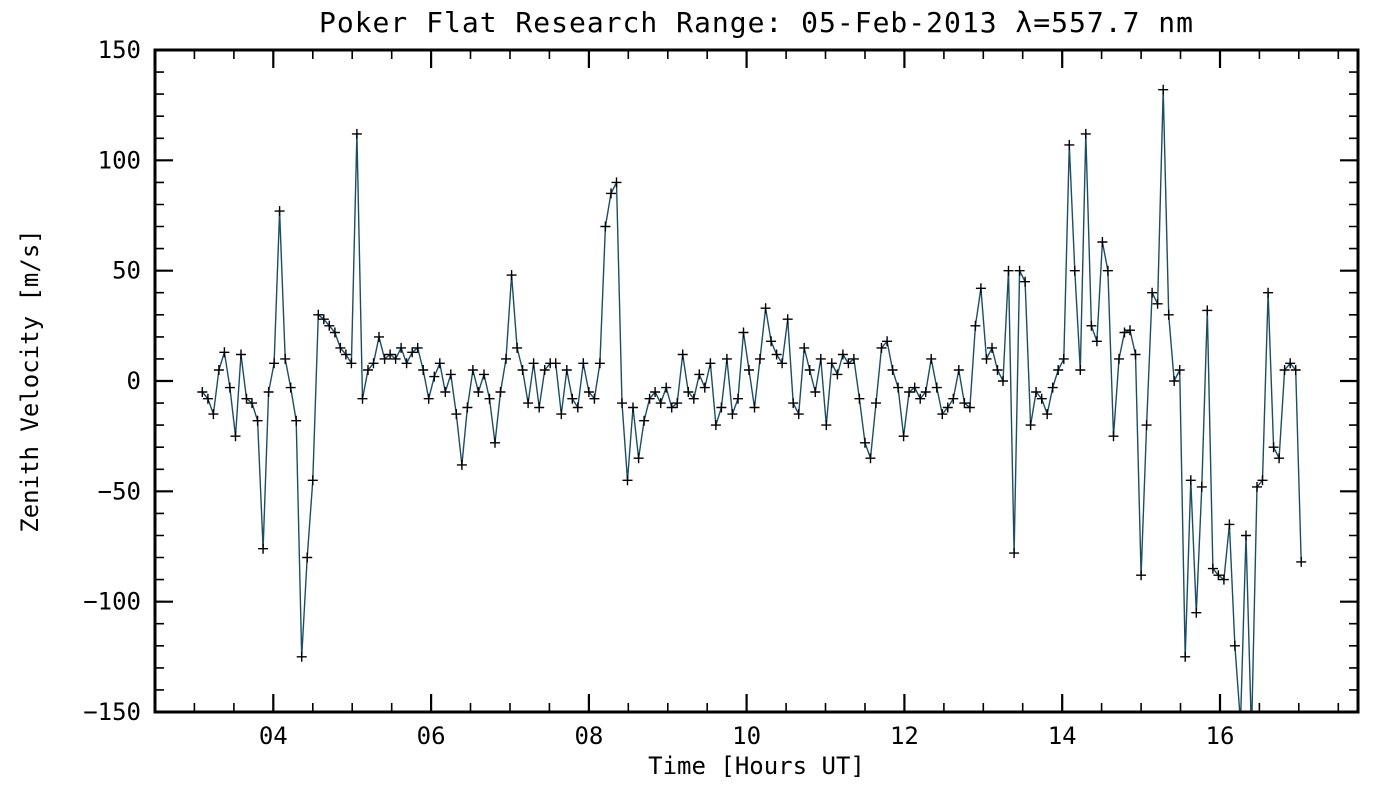 This screenshot has height=800, width=1400. Describe the element at coordinates (1220, 736) in the screenshot. I see `x-tick-label: 16` at that location.